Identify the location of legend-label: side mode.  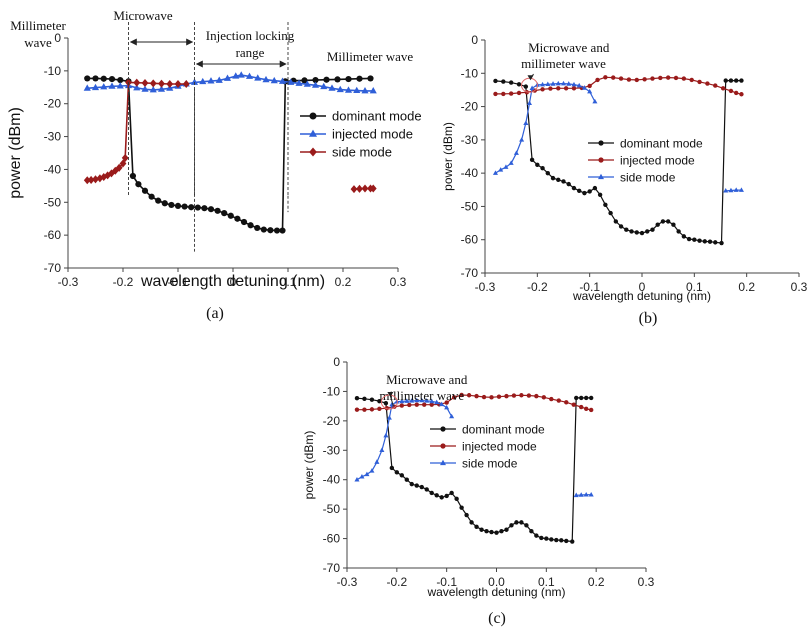
(648, 178).